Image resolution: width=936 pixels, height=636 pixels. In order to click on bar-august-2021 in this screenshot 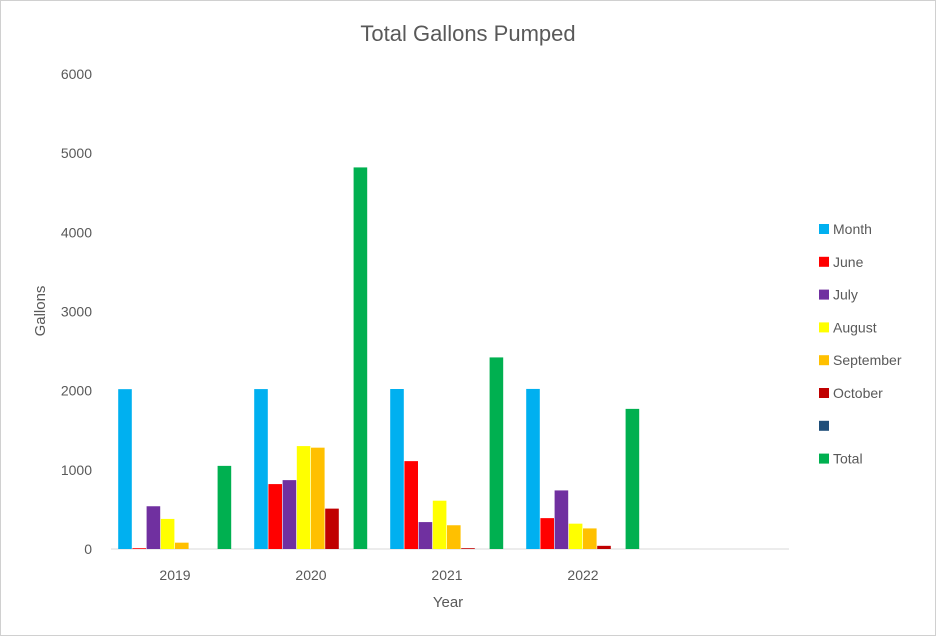, I will do `click(439, 524)`.